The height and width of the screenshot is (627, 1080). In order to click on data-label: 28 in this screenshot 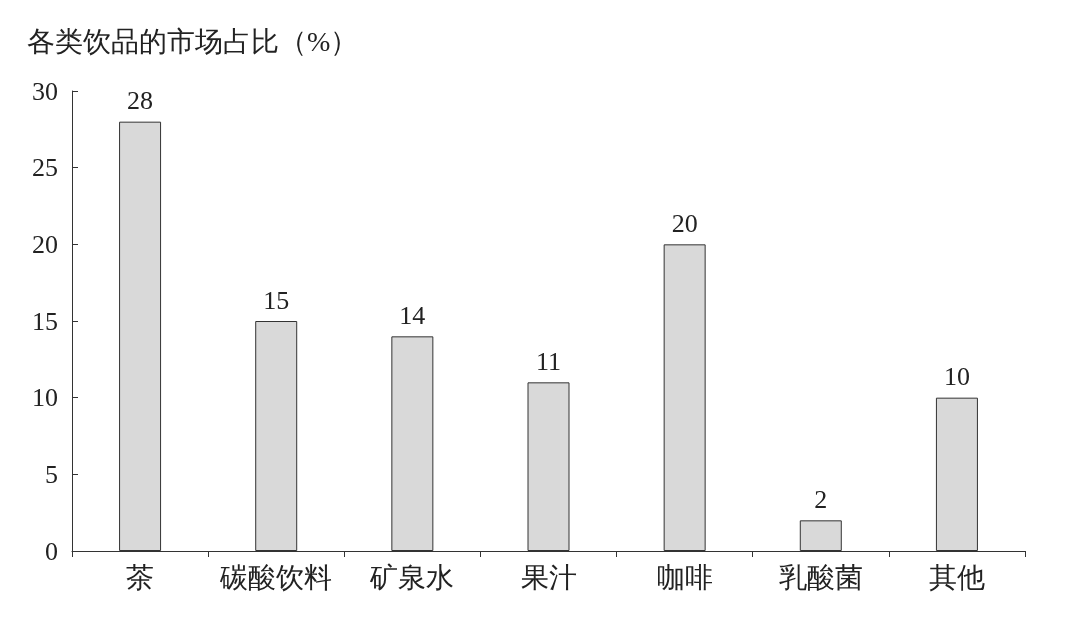, I will do `click(140, 101)`.